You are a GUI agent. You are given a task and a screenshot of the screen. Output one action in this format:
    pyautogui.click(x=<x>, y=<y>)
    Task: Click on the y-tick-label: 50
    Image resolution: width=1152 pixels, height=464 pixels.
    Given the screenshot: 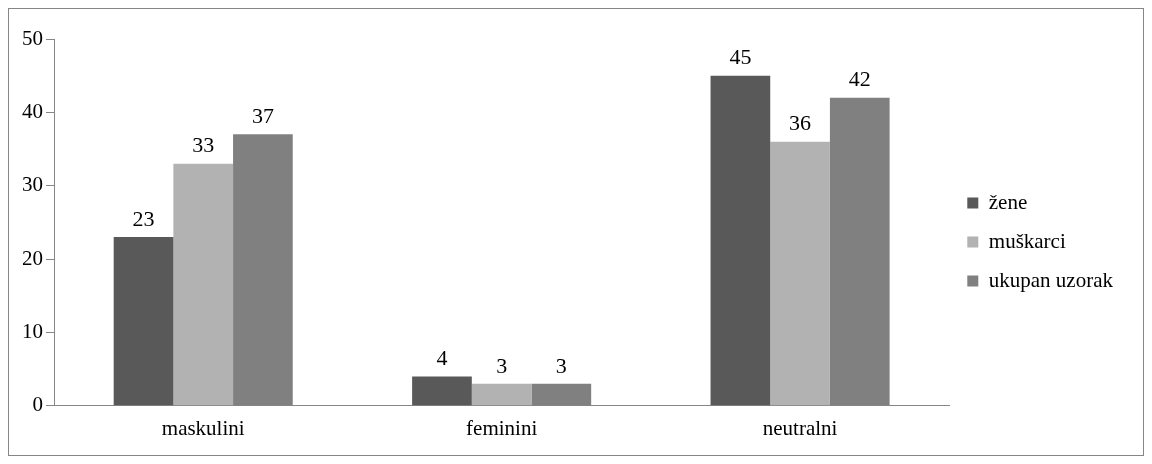 What is the action you would take?
    pyautogui.click(x=32, y=37)
    